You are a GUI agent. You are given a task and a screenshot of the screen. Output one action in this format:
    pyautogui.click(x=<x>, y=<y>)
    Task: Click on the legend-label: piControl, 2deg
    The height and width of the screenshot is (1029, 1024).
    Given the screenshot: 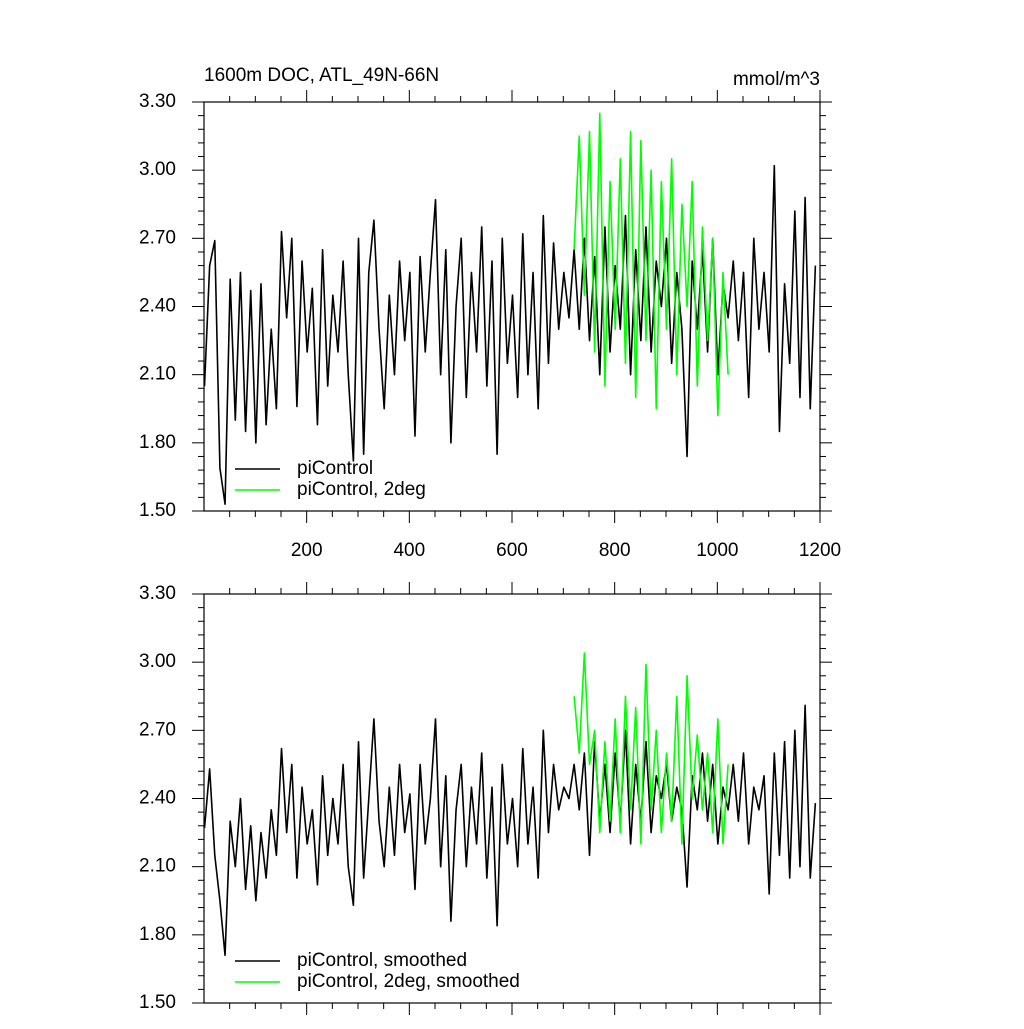 What is the action you would take?
    pyautogui.click(x=361, y=489)
    